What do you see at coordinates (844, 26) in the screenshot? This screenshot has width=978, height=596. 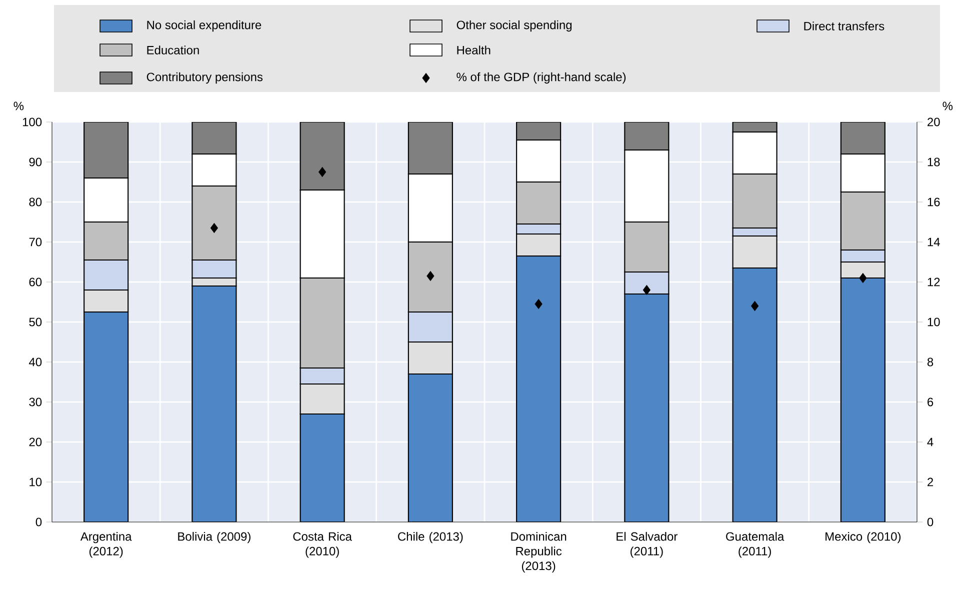 I see `legend-label: Direct transfers` at bounding box center [844, 26].